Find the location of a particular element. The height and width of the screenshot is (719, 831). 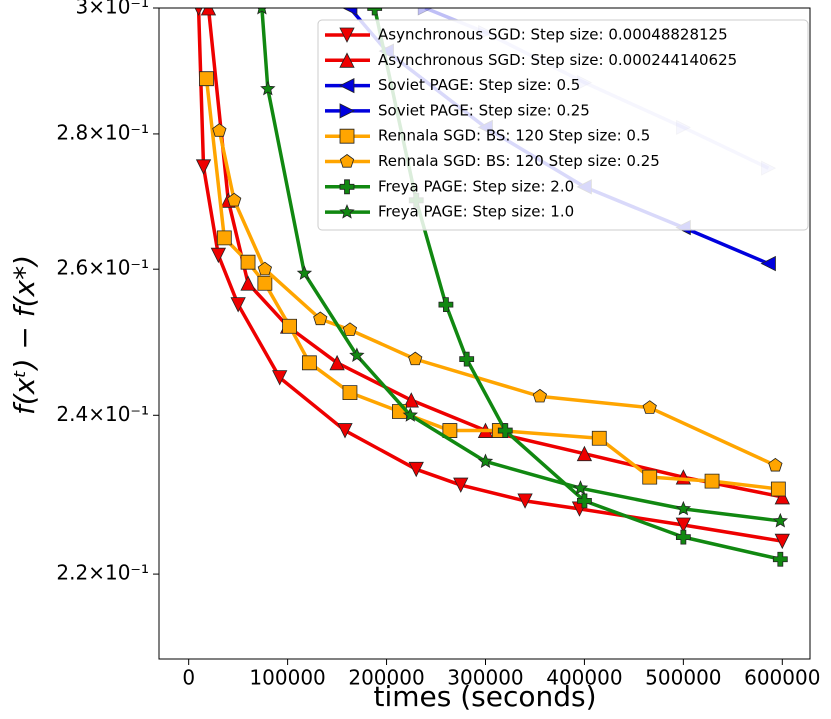

x-tick-label: 200000 is located at coordinates (386, 678).